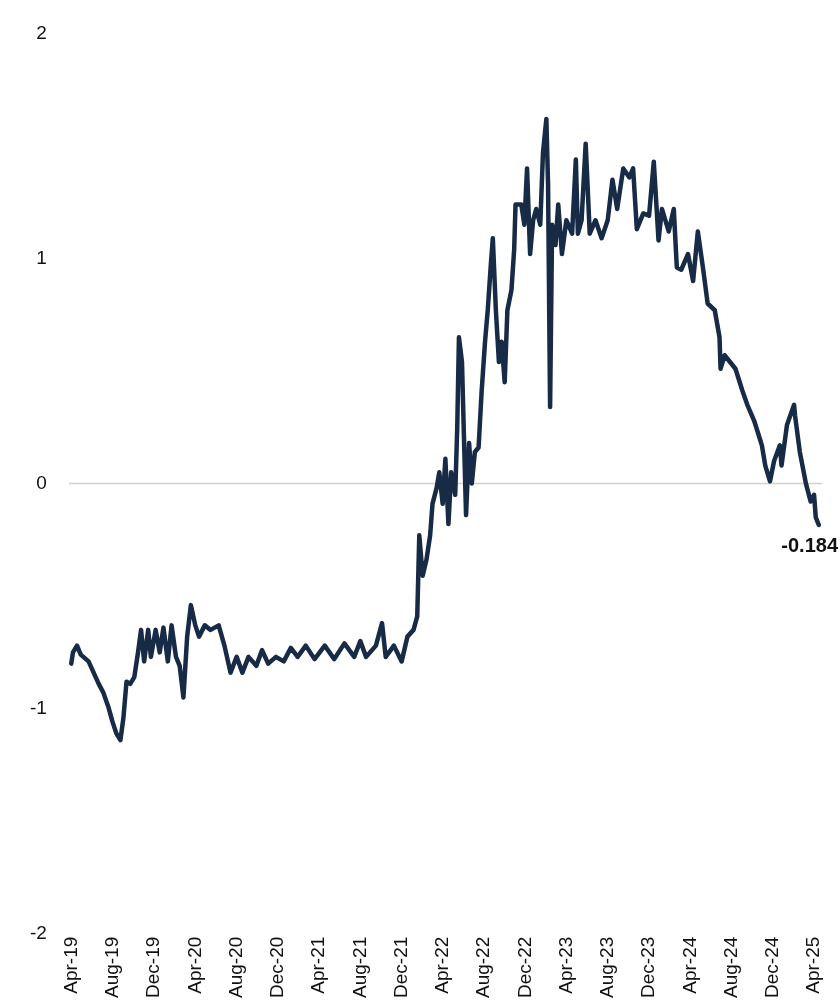 This screenshot has width=840, height=1007. Describe the element at coordinates (772, 967) in the screenshot. I see `x-tick-label: Dec-24` at that location.